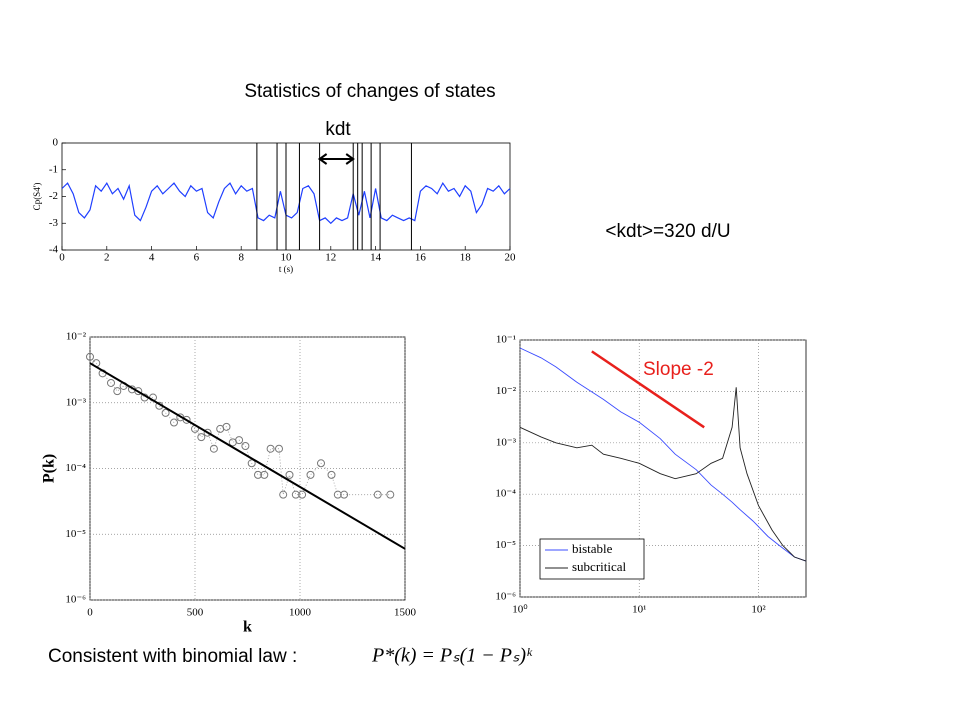 The height and width of the screenshot is (725, 960). I want to click on fit-line, so click(247, 456).